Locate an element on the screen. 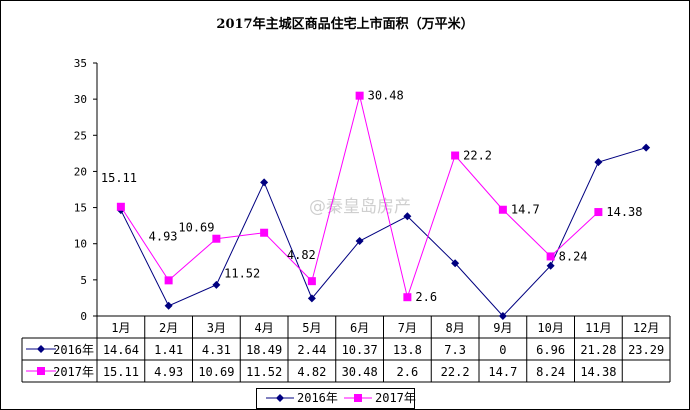 The width and height of the screenshot is (690, 410). legend-label: 2016年 is located at coordinates (317, 398).